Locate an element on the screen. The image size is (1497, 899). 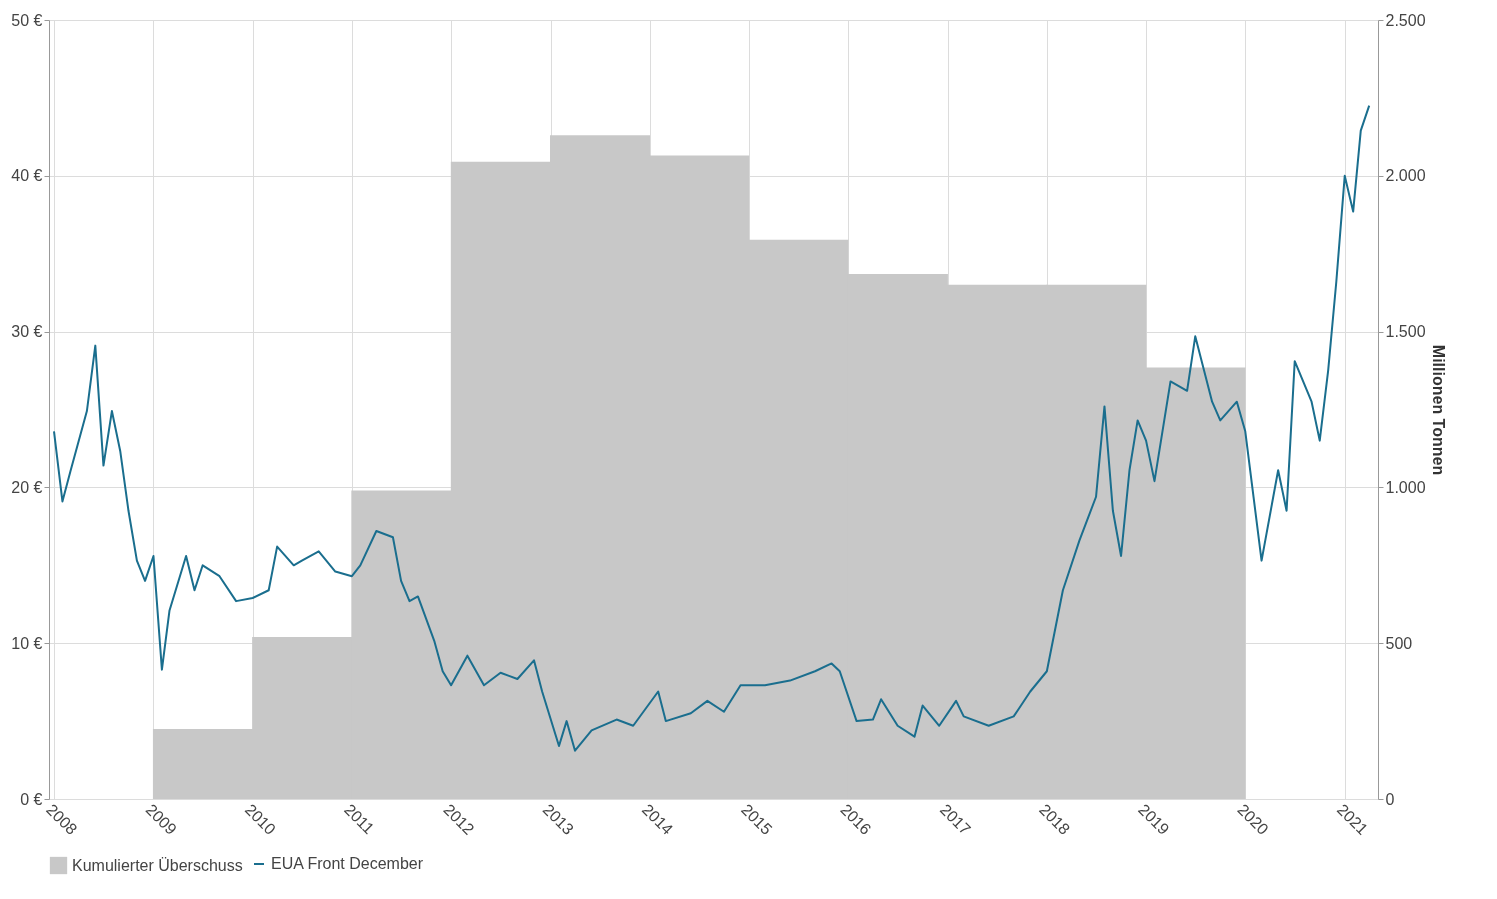
y2-tick-label: 500 is located at coordinates (1399, 643).